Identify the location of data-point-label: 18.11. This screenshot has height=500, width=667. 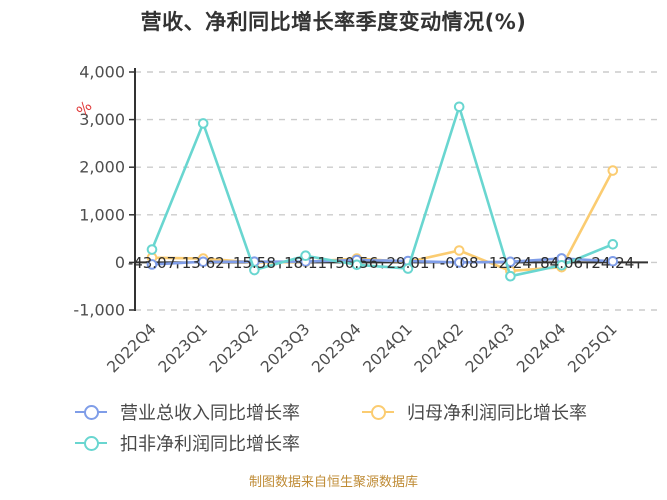
(305, 263).